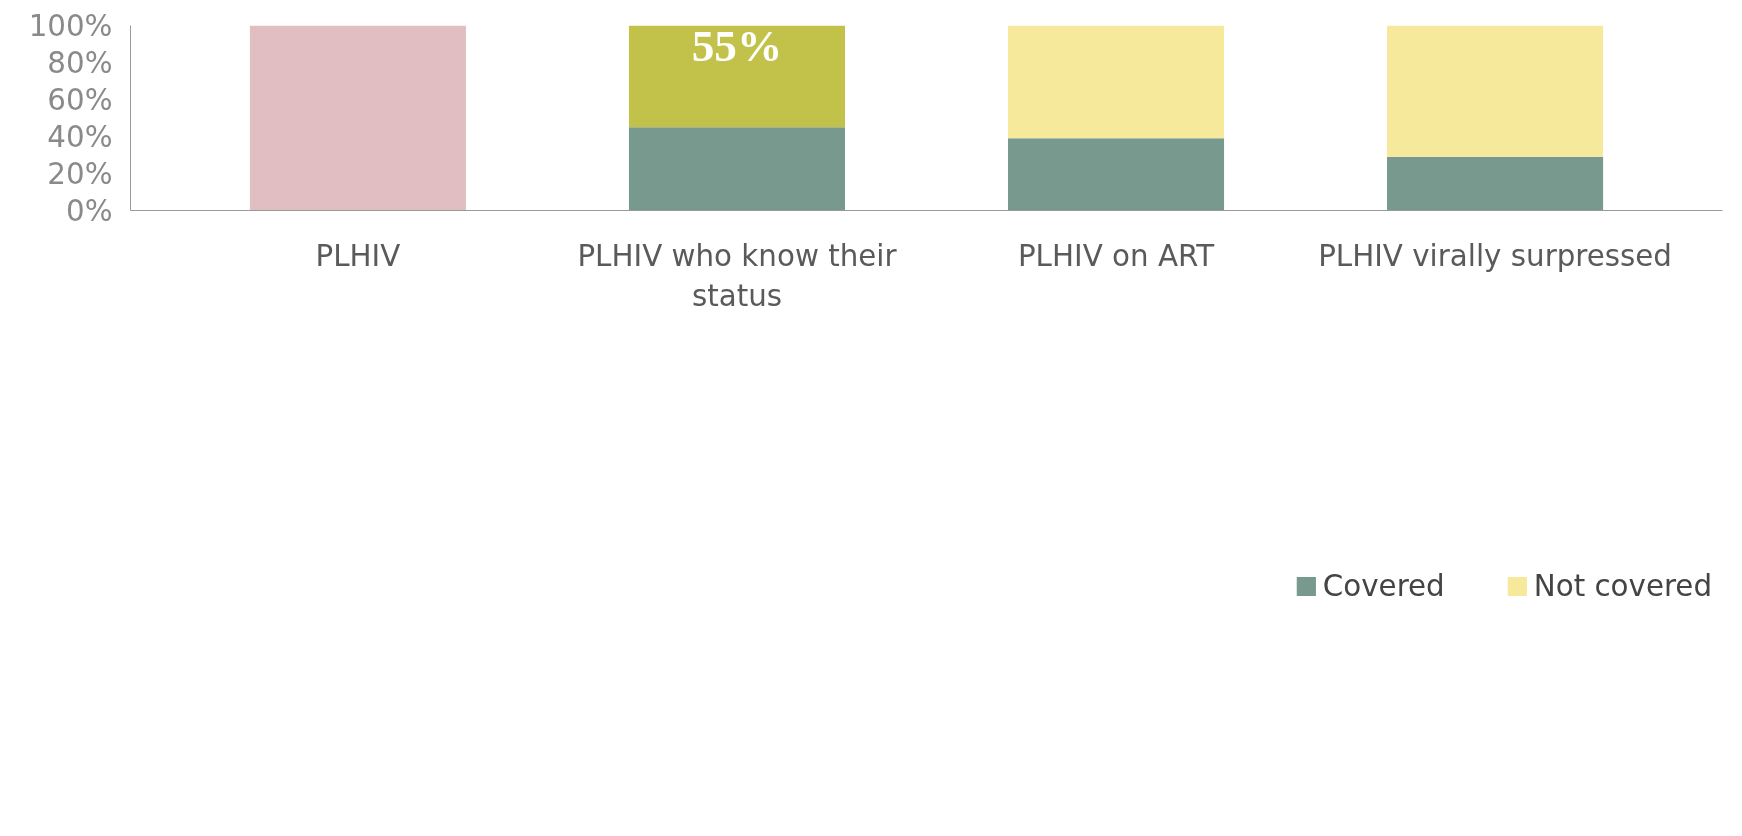 This screenshot has height=836, width=1742. What do you see at coordinates (358, 255) in the screenshot?
I see `x-tick-label: PLHIV` at bounding box center [358, 255].